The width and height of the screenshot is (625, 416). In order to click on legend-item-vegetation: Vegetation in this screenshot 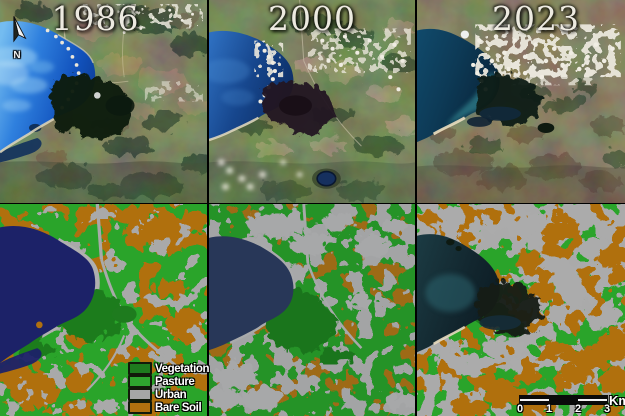, I will do `click(169, 368)`.